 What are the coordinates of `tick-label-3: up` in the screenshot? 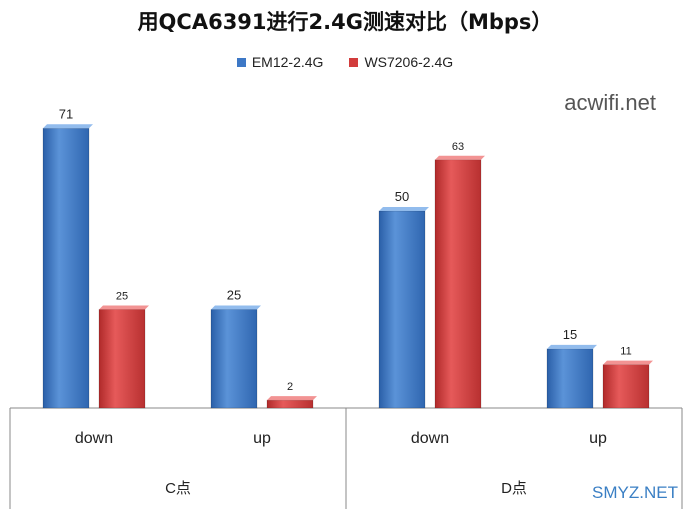 It's located at (598, 438).